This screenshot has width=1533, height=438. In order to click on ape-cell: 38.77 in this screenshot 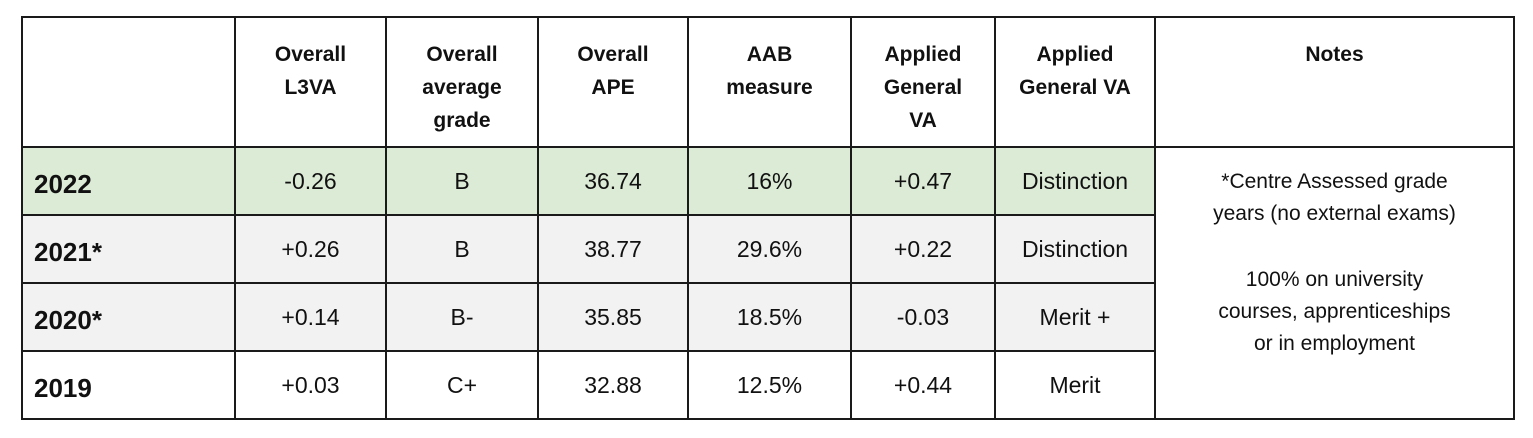, I will do `click(613, 249)`.